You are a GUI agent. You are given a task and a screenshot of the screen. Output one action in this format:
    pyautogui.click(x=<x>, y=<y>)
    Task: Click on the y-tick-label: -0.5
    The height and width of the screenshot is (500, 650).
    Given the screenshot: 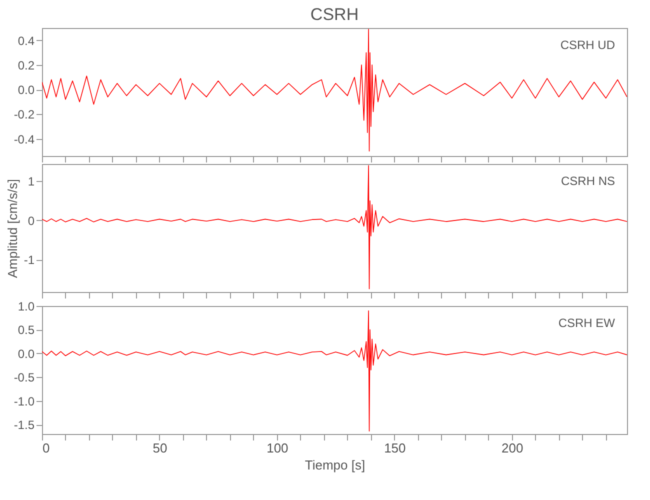 What is the action you would take?
    pyautogui.click(x=24, y=377)
    